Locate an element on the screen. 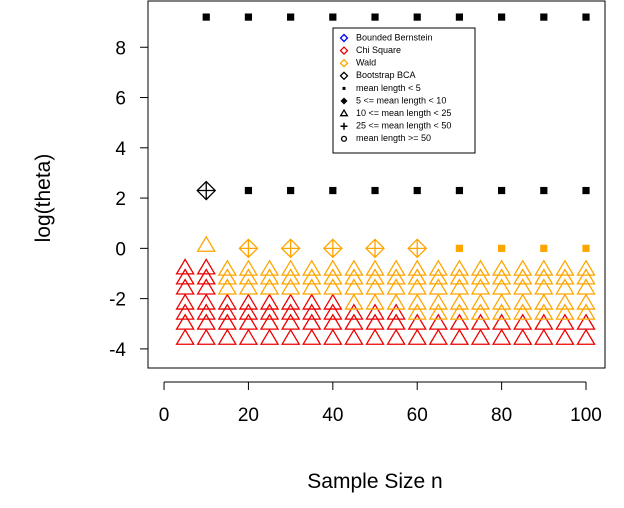 The height and width of the screenshot is (508, 624). legend-label: Bootstrap BCA is located at coordinates (386, 75).